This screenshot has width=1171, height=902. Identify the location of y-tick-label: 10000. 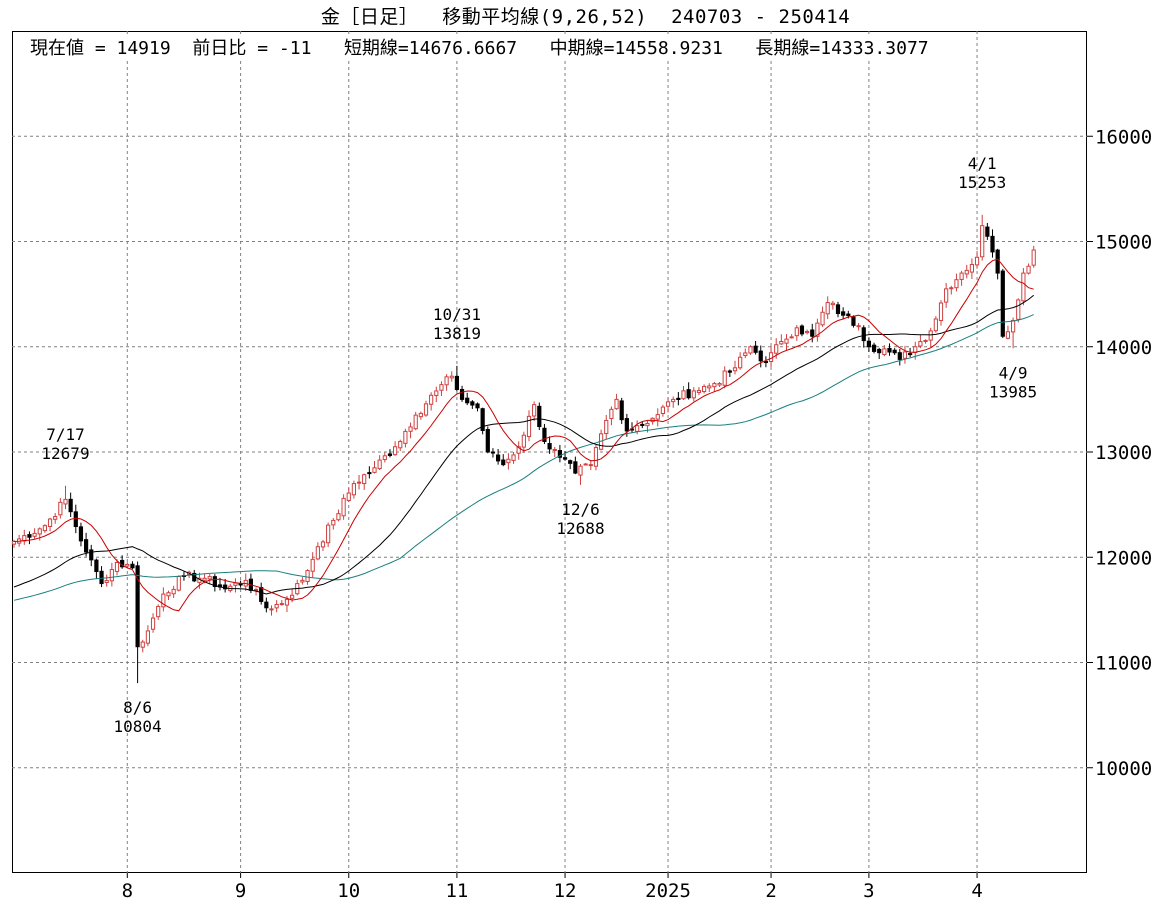
(1123, 769).